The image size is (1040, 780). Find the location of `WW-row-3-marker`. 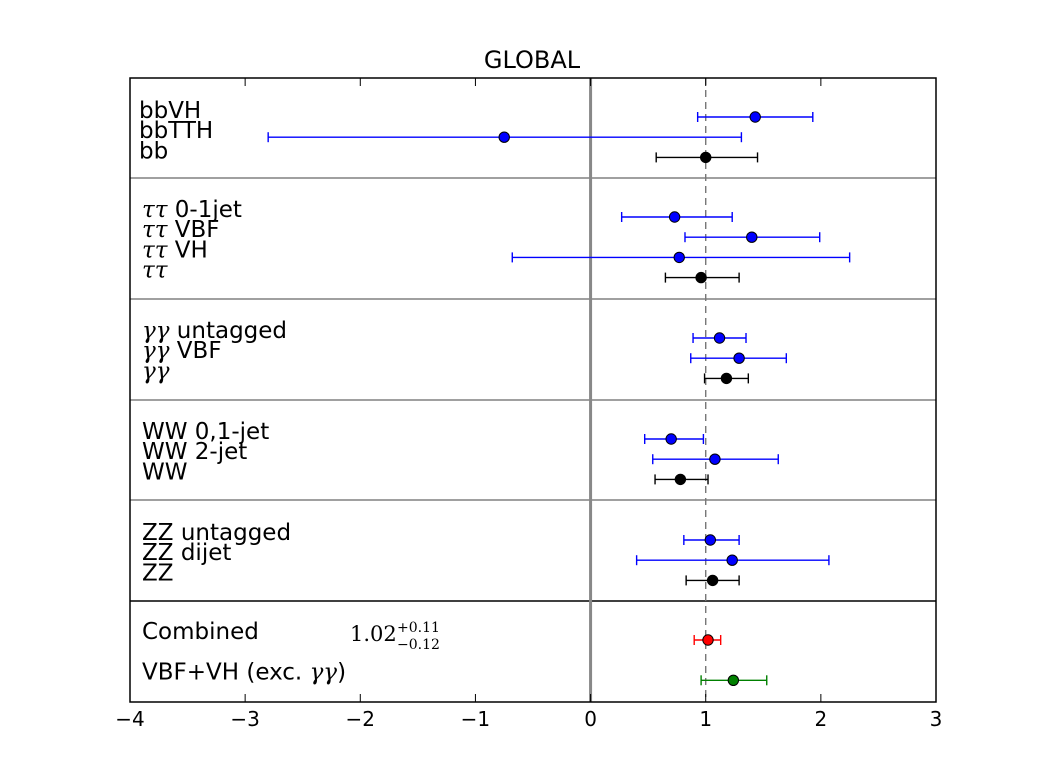

WW-row-3-marker is located at coordinates (680, 479).